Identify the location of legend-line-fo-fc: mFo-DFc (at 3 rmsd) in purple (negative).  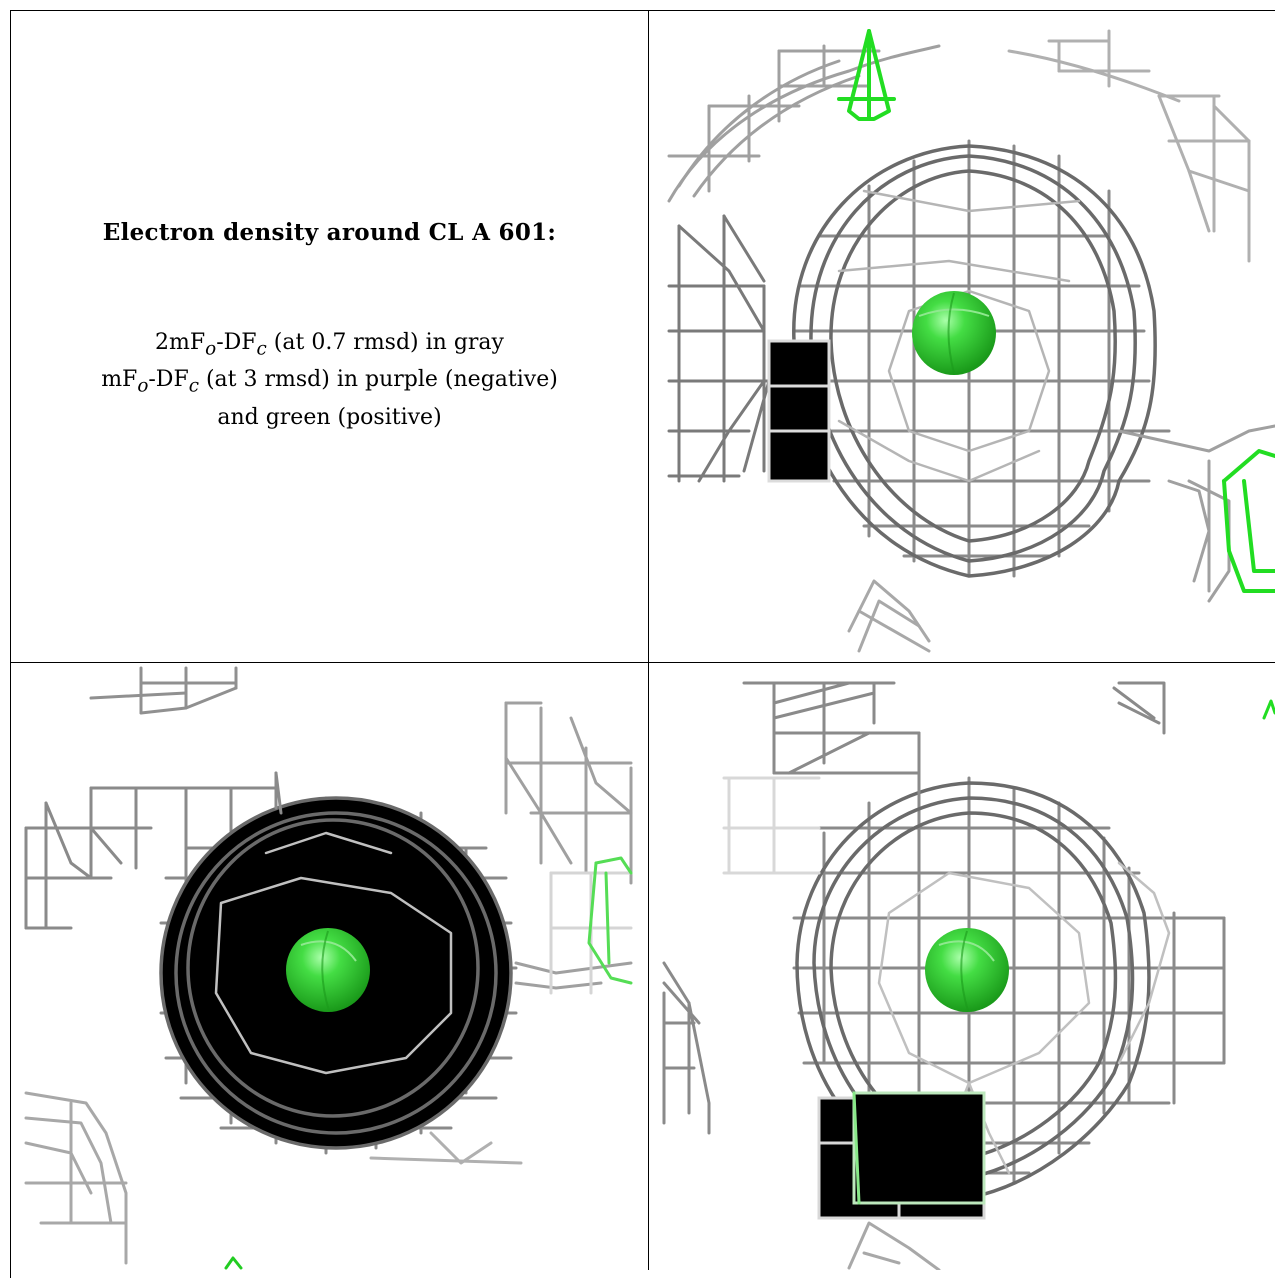
(329, 382).